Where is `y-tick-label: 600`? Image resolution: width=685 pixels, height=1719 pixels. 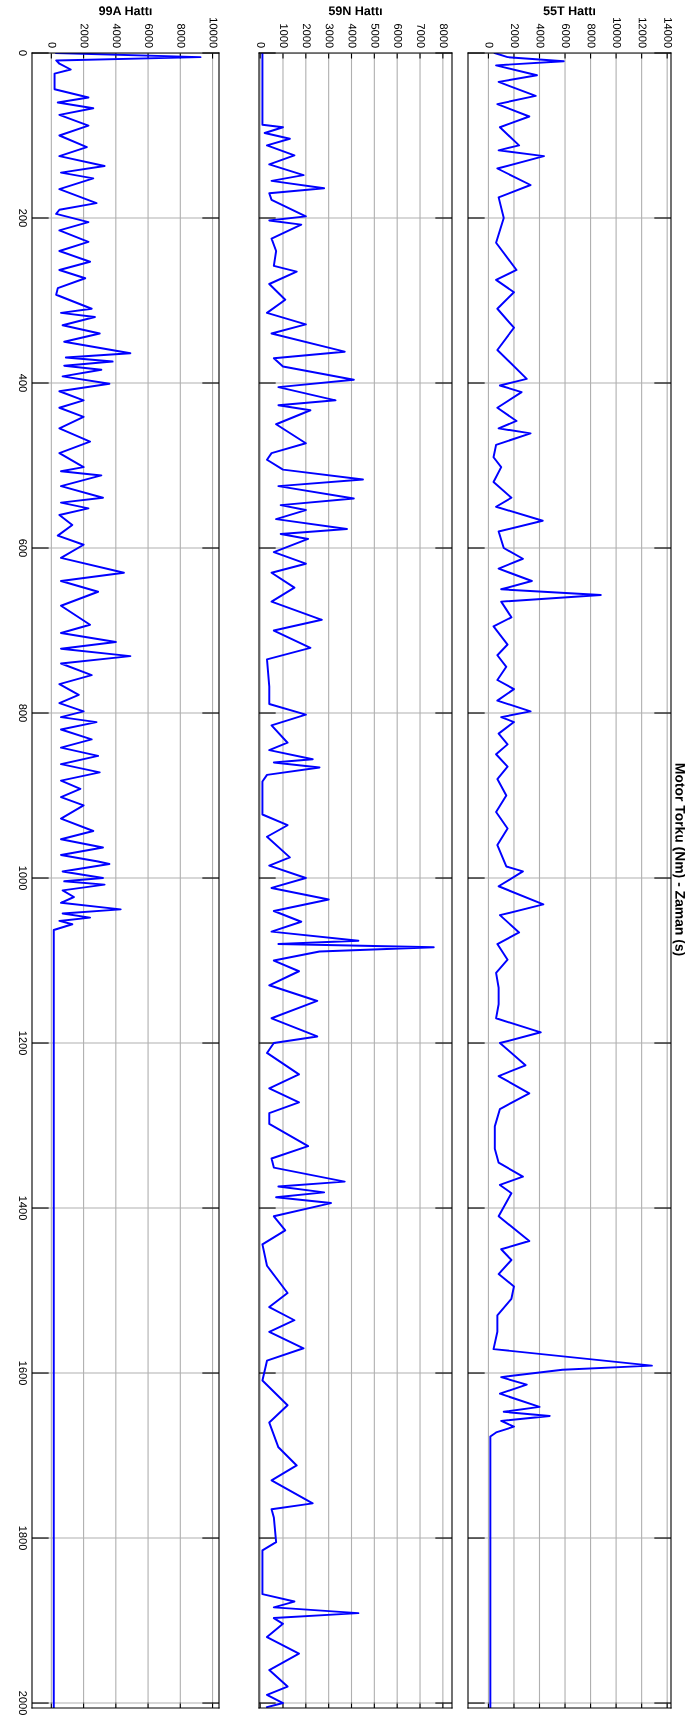
y-tick-label: 600 is located at coordinates (22, 548).